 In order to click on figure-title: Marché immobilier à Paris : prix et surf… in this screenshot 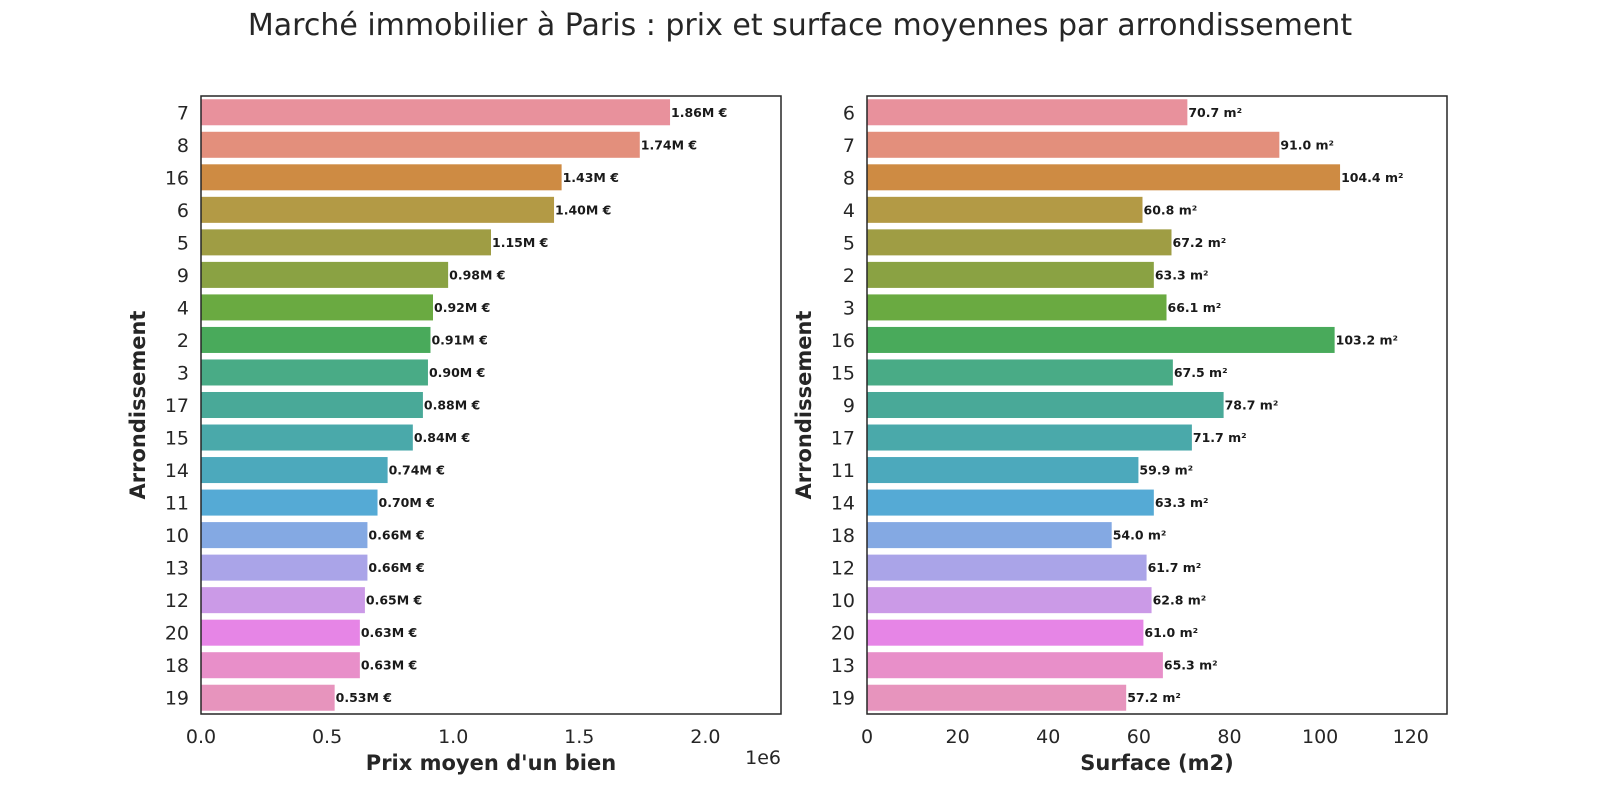, I will do `click(800, 25)`.